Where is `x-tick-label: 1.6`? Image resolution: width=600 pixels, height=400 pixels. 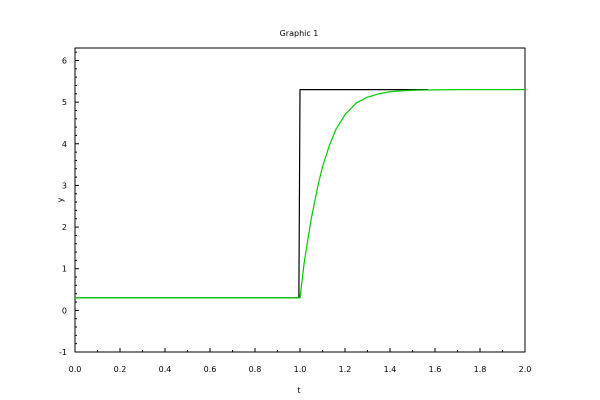 x-tick-label: 1.6 is located at coordinates (435, 369).